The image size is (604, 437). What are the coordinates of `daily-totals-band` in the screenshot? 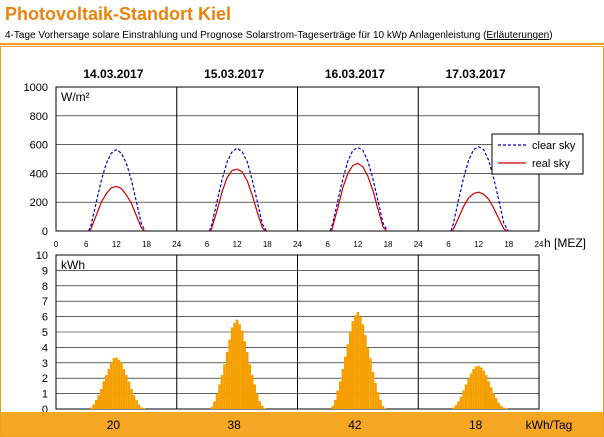 It's located at (302, 424).